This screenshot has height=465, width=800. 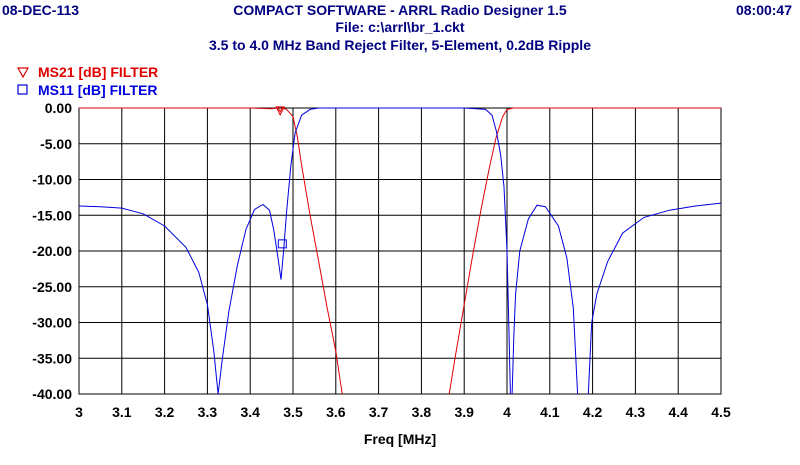 I want to click on x-tick-label: 4.4, so click(x=678, y=412).